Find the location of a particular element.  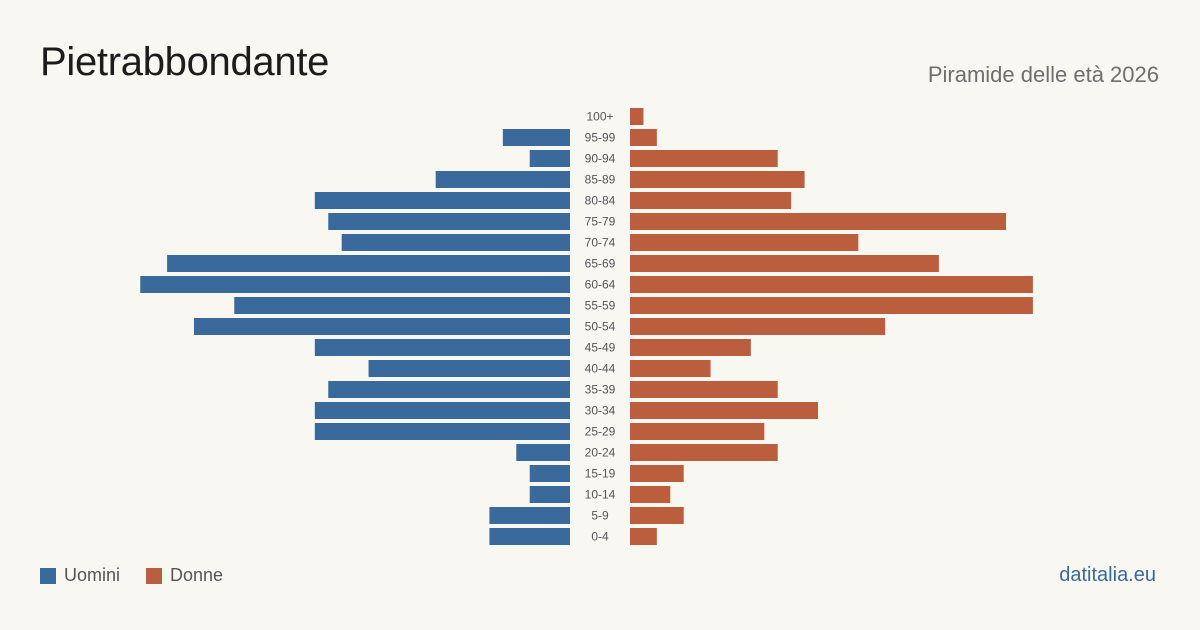

age-label: 45-49 is located at coordinates (600, 348).